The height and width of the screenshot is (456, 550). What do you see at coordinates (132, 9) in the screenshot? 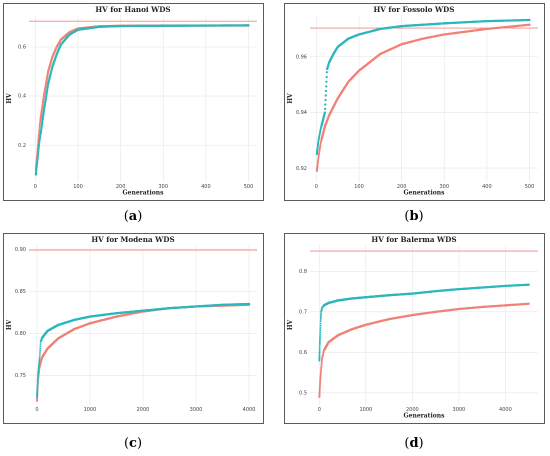
I see `chart-title: HV for Hanoi WDS` at bounding box center [132, 9].